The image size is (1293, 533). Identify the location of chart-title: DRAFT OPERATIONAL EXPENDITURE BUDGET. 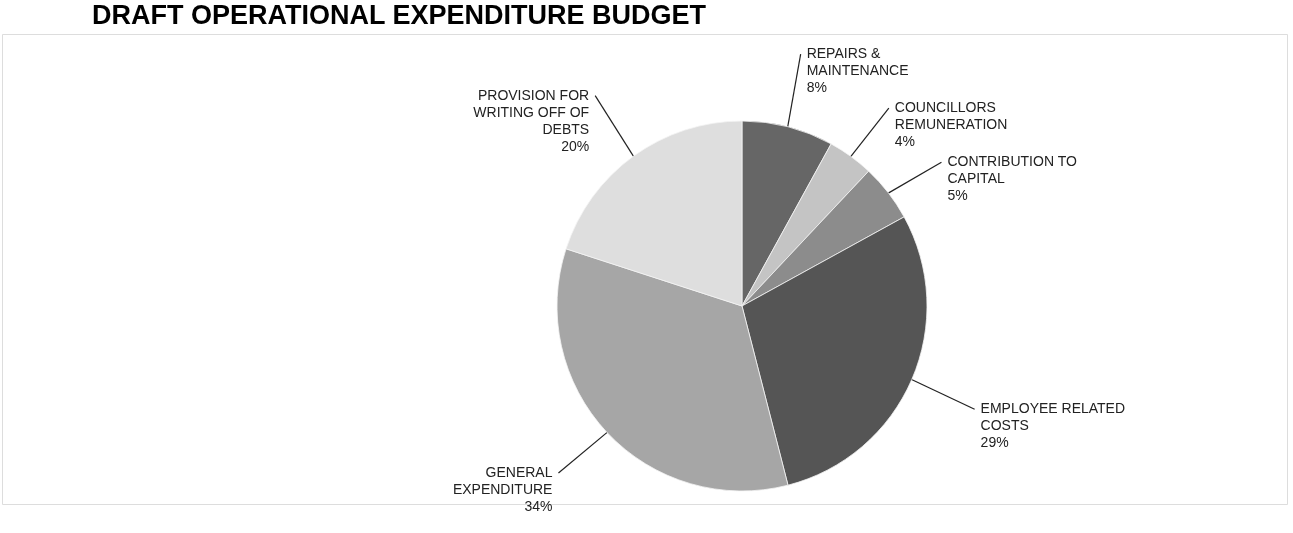
(399, 15).